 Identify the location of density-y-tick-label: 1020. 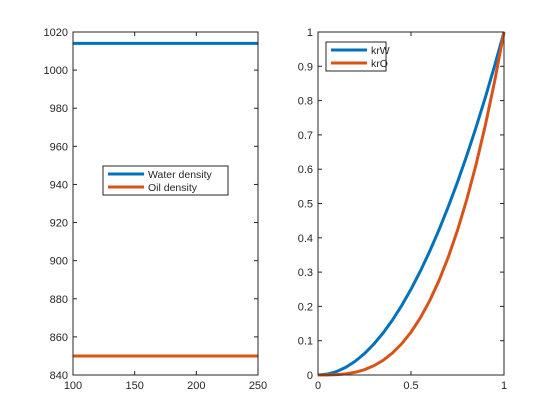
(56, 33).